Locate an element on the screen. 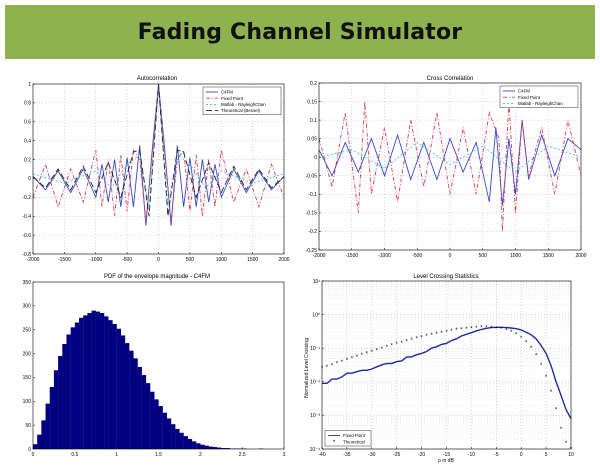  x-tick-label: 0 is located at coordinates (521, 455).